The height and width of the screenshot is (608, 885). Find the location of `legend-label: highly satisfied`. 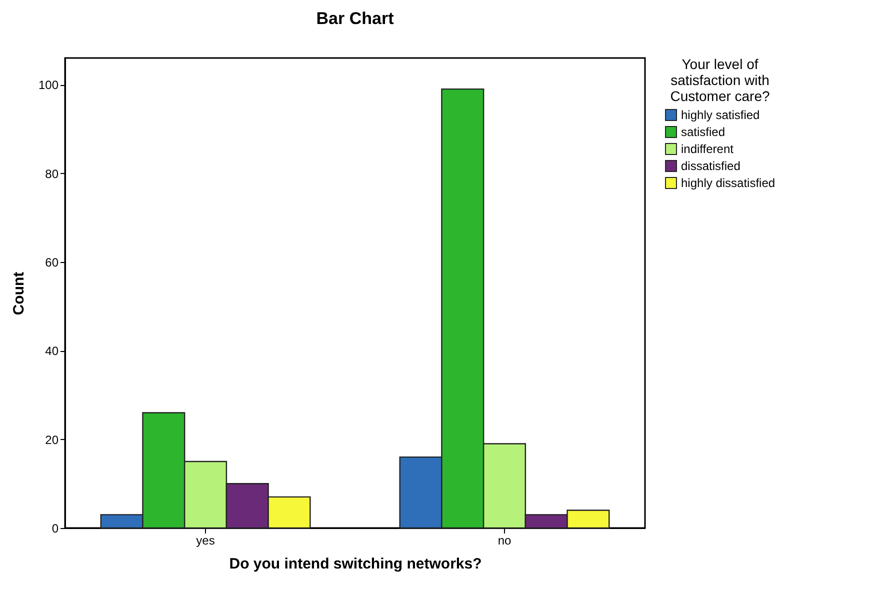

legend-label: highly satisfied is located at coordinates (720, 115).